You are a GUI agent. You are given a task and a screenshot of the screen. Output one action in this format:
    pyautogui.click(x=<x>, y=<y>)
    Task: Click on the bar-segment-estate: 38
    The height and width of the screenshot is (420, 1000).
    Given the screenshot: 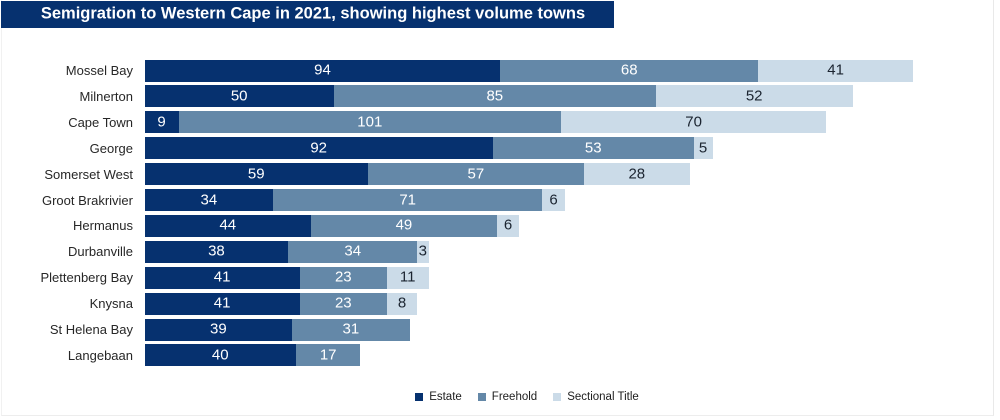 What is the action you would take?
    pyautogui.click(x=216, y=251)
    